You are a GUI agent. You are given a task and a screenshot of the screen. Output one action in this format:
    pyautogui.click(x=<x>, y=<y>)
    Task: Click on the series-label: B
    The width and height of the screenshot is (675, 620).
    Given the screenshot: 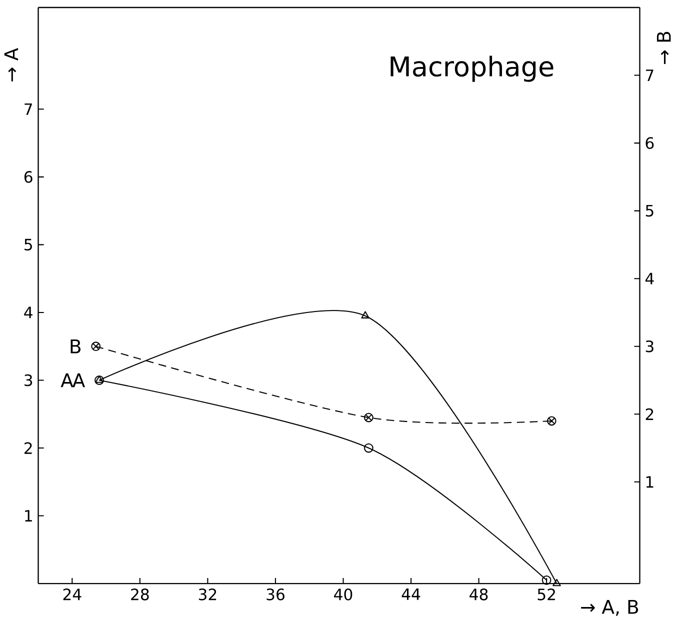 What is the action you would take?
    pyautogui.click(x=75, y=346)
    